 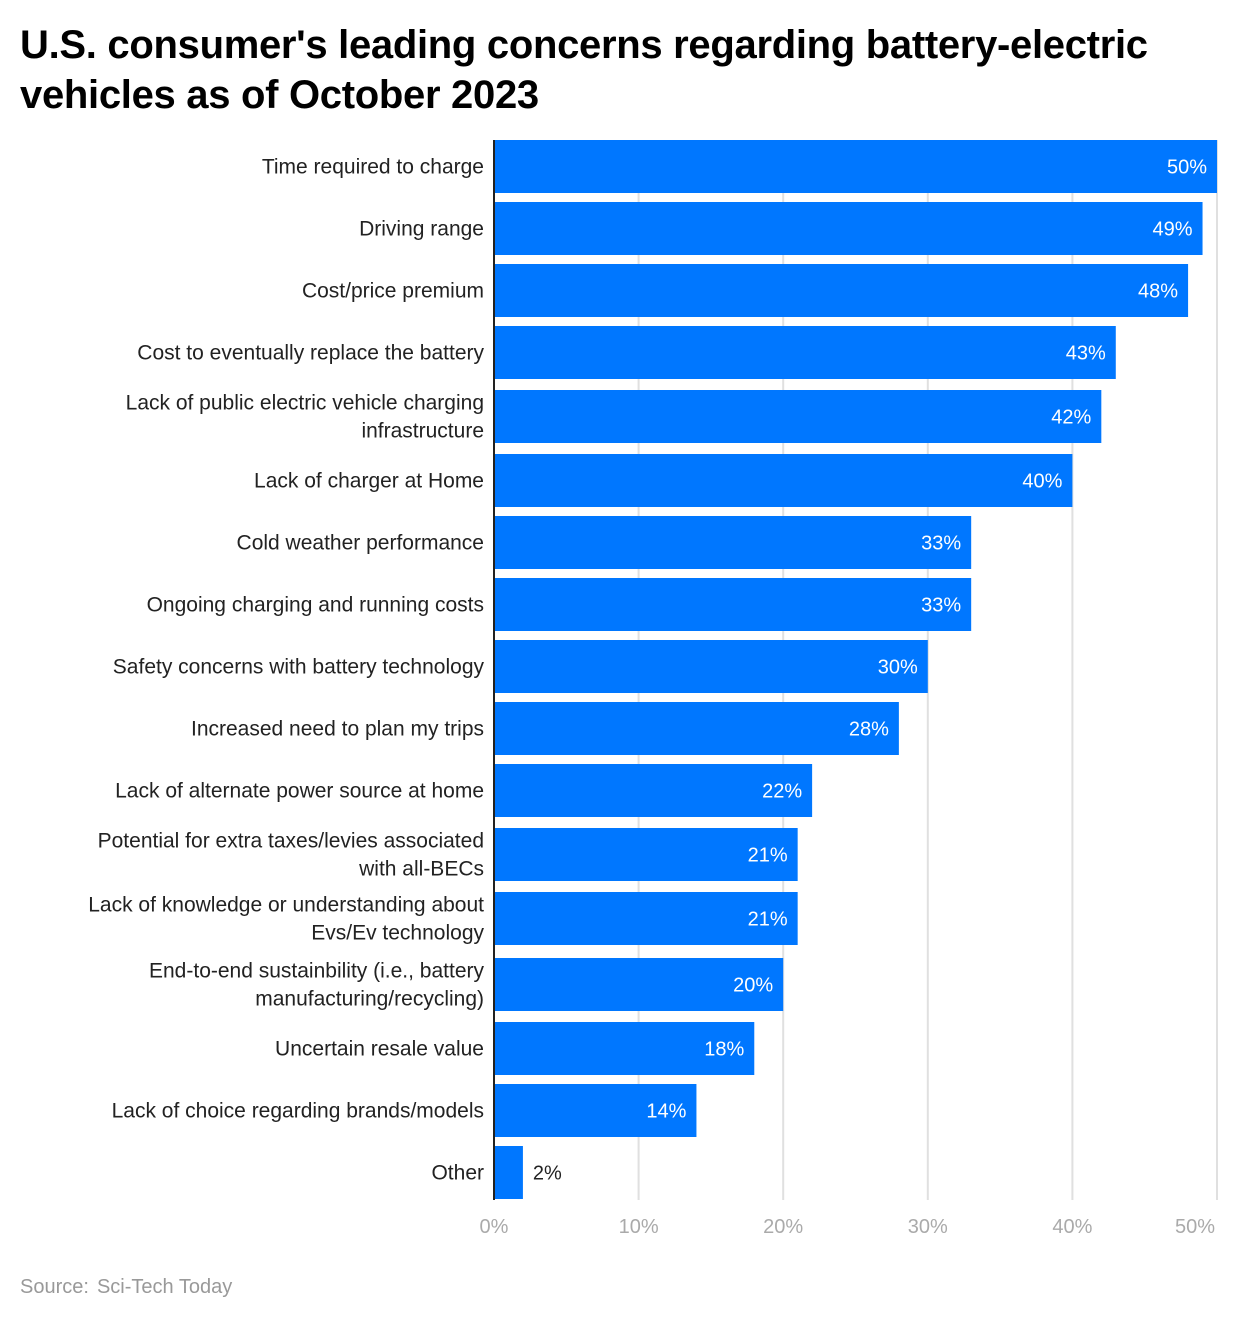 What do you see at coordinates (422, 431) in the screenshot?
I see `category-label: infrastructure` at bounding box center [422, 431].